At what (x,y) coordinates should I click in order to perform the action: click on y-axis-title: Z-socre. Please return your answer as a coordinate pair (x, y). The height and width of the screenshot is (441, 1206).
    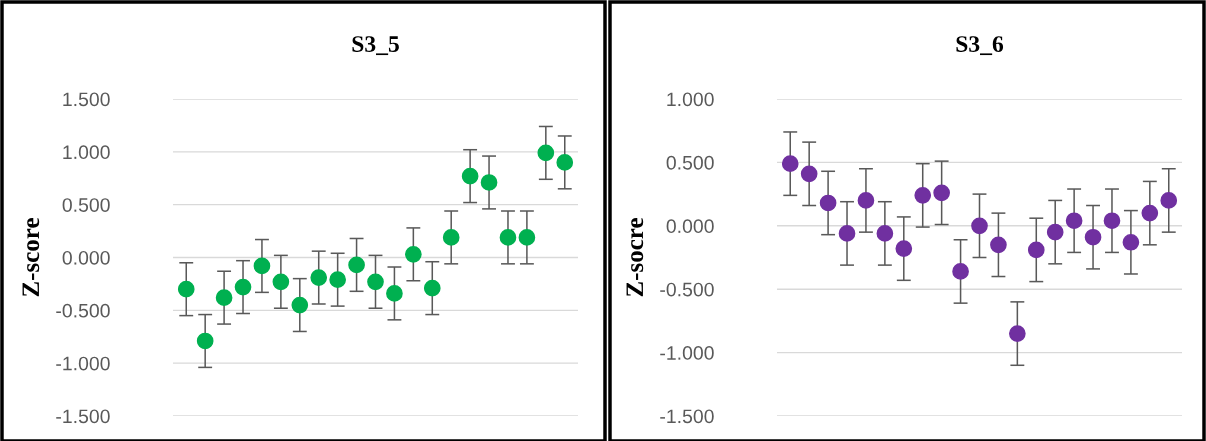
    Looking at the image, I should click on (635, 257).